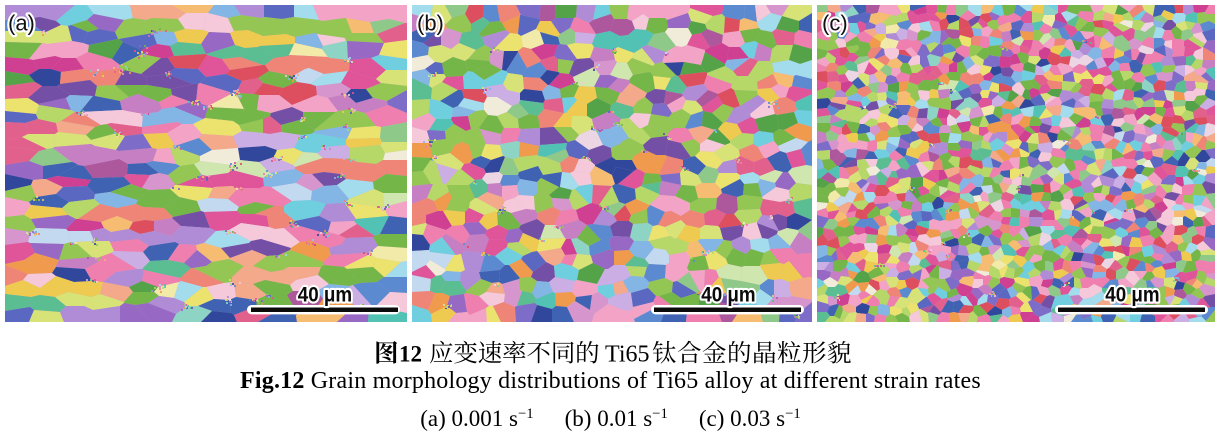  What do you see at coordinates (627, 354) in the screenshot?
I see `svg-text: Ti65` at bounding box center [627, 354].